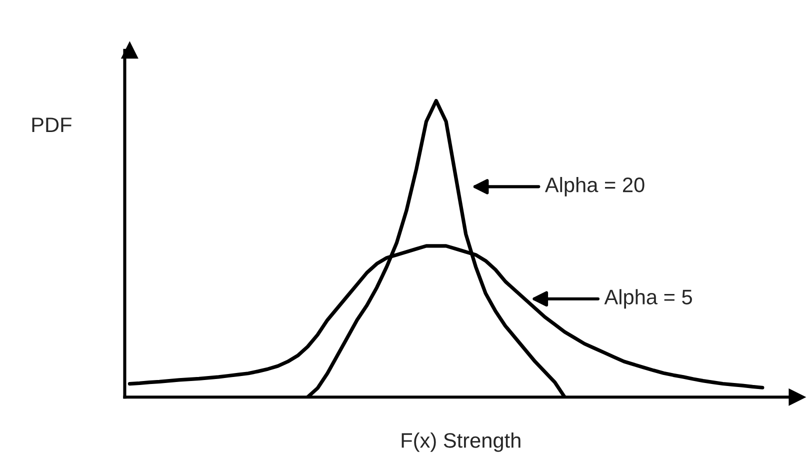  What do you see at coordinates (461, 442) in the screenshot?
I see `x-axis-title: F(x) Strength` at bounding box center [461, 442].